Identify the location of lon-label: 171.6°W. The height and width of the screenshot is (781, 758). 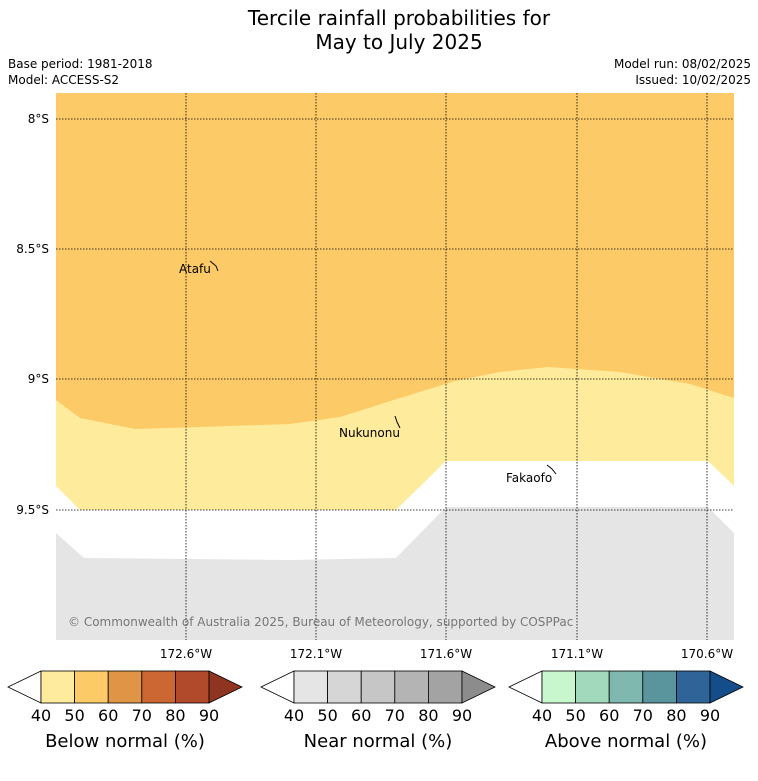
(446, 654).